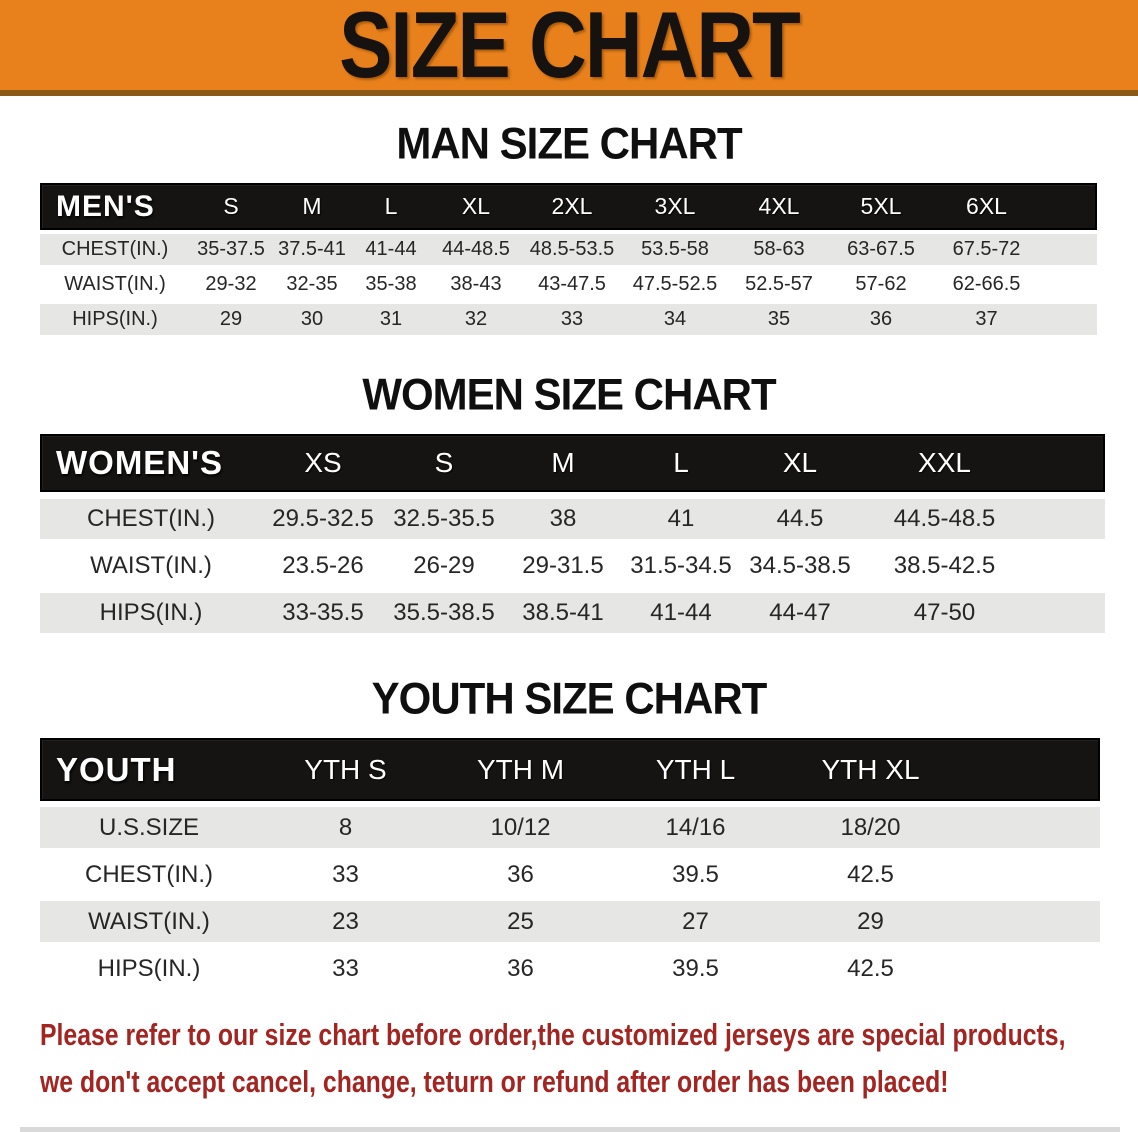  I want to click on value-cell: 34.5-38.5, so click(800, 565).